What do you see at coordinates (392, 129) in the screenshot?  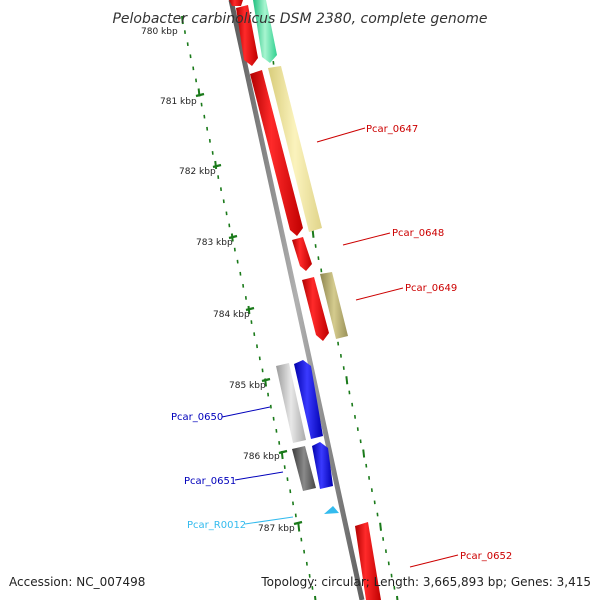 I see `gene-label-0647: Pcar_0647` at bounding box center [392, 129].